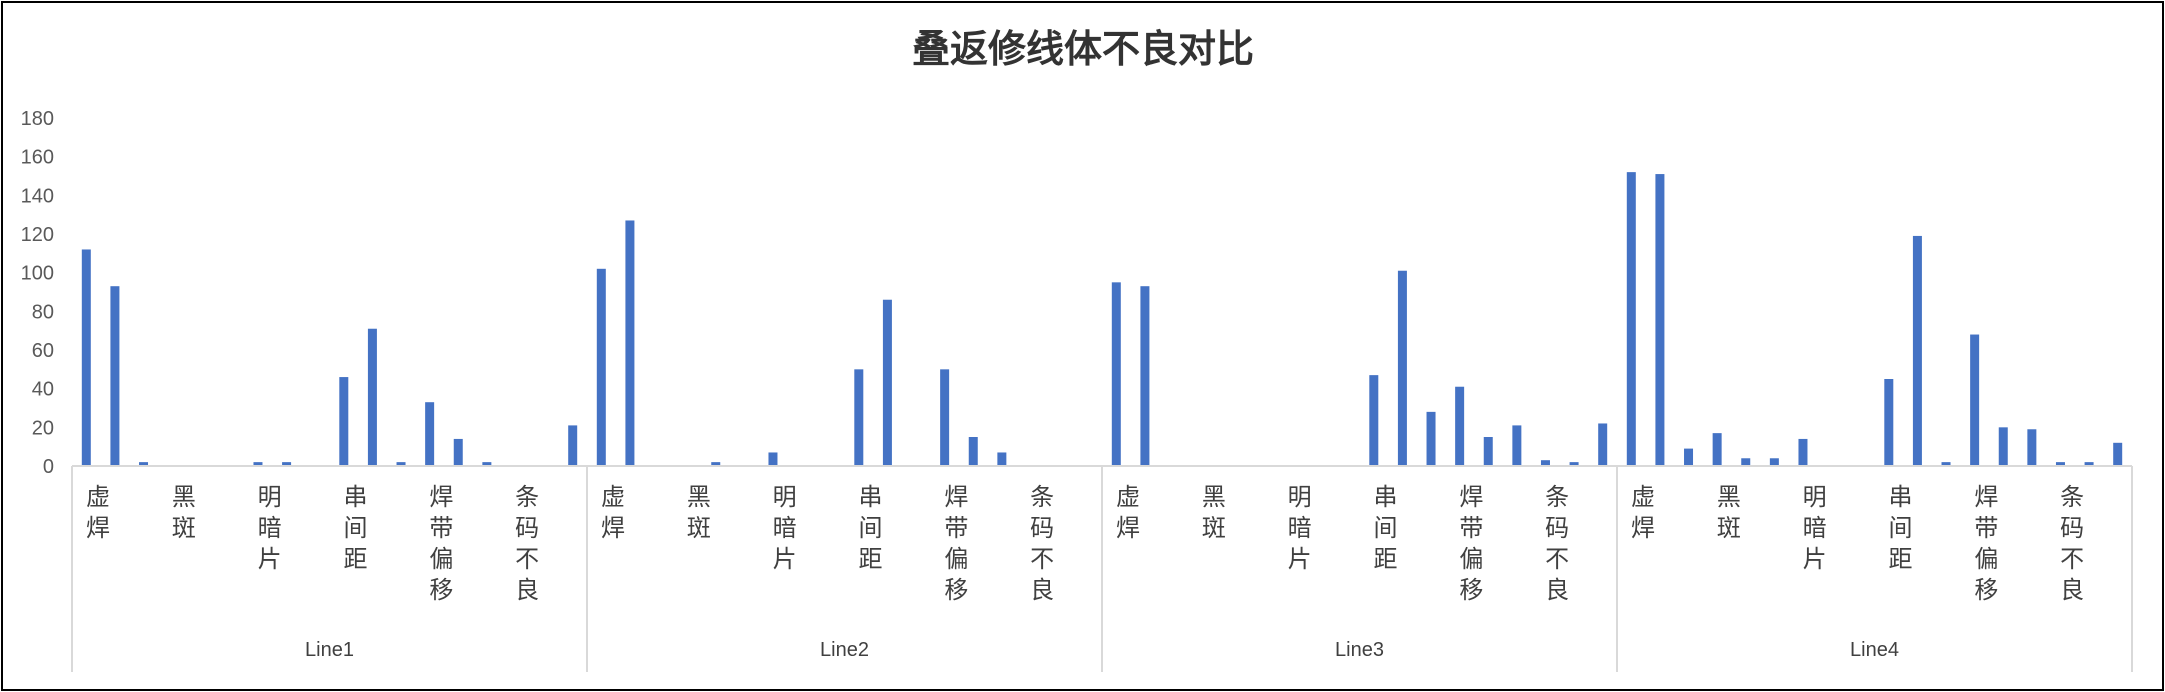  Describe the element at coordinates (43, 390) in the screenshot. I see `y-tick-label: 40` at that location.